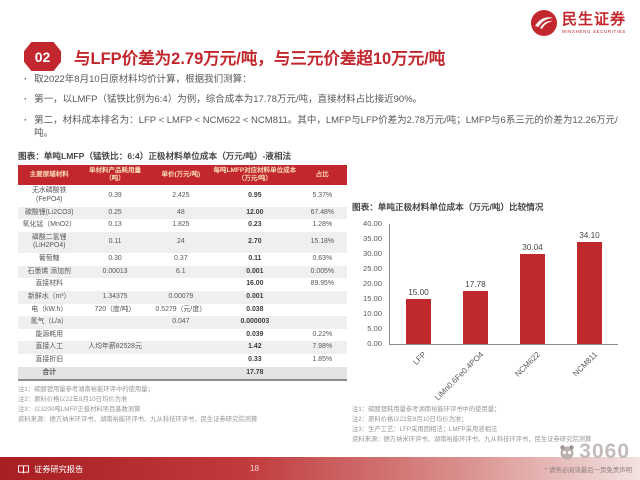  I want to click on cell-price: 0.5279（元/度）, so click(181, 309).